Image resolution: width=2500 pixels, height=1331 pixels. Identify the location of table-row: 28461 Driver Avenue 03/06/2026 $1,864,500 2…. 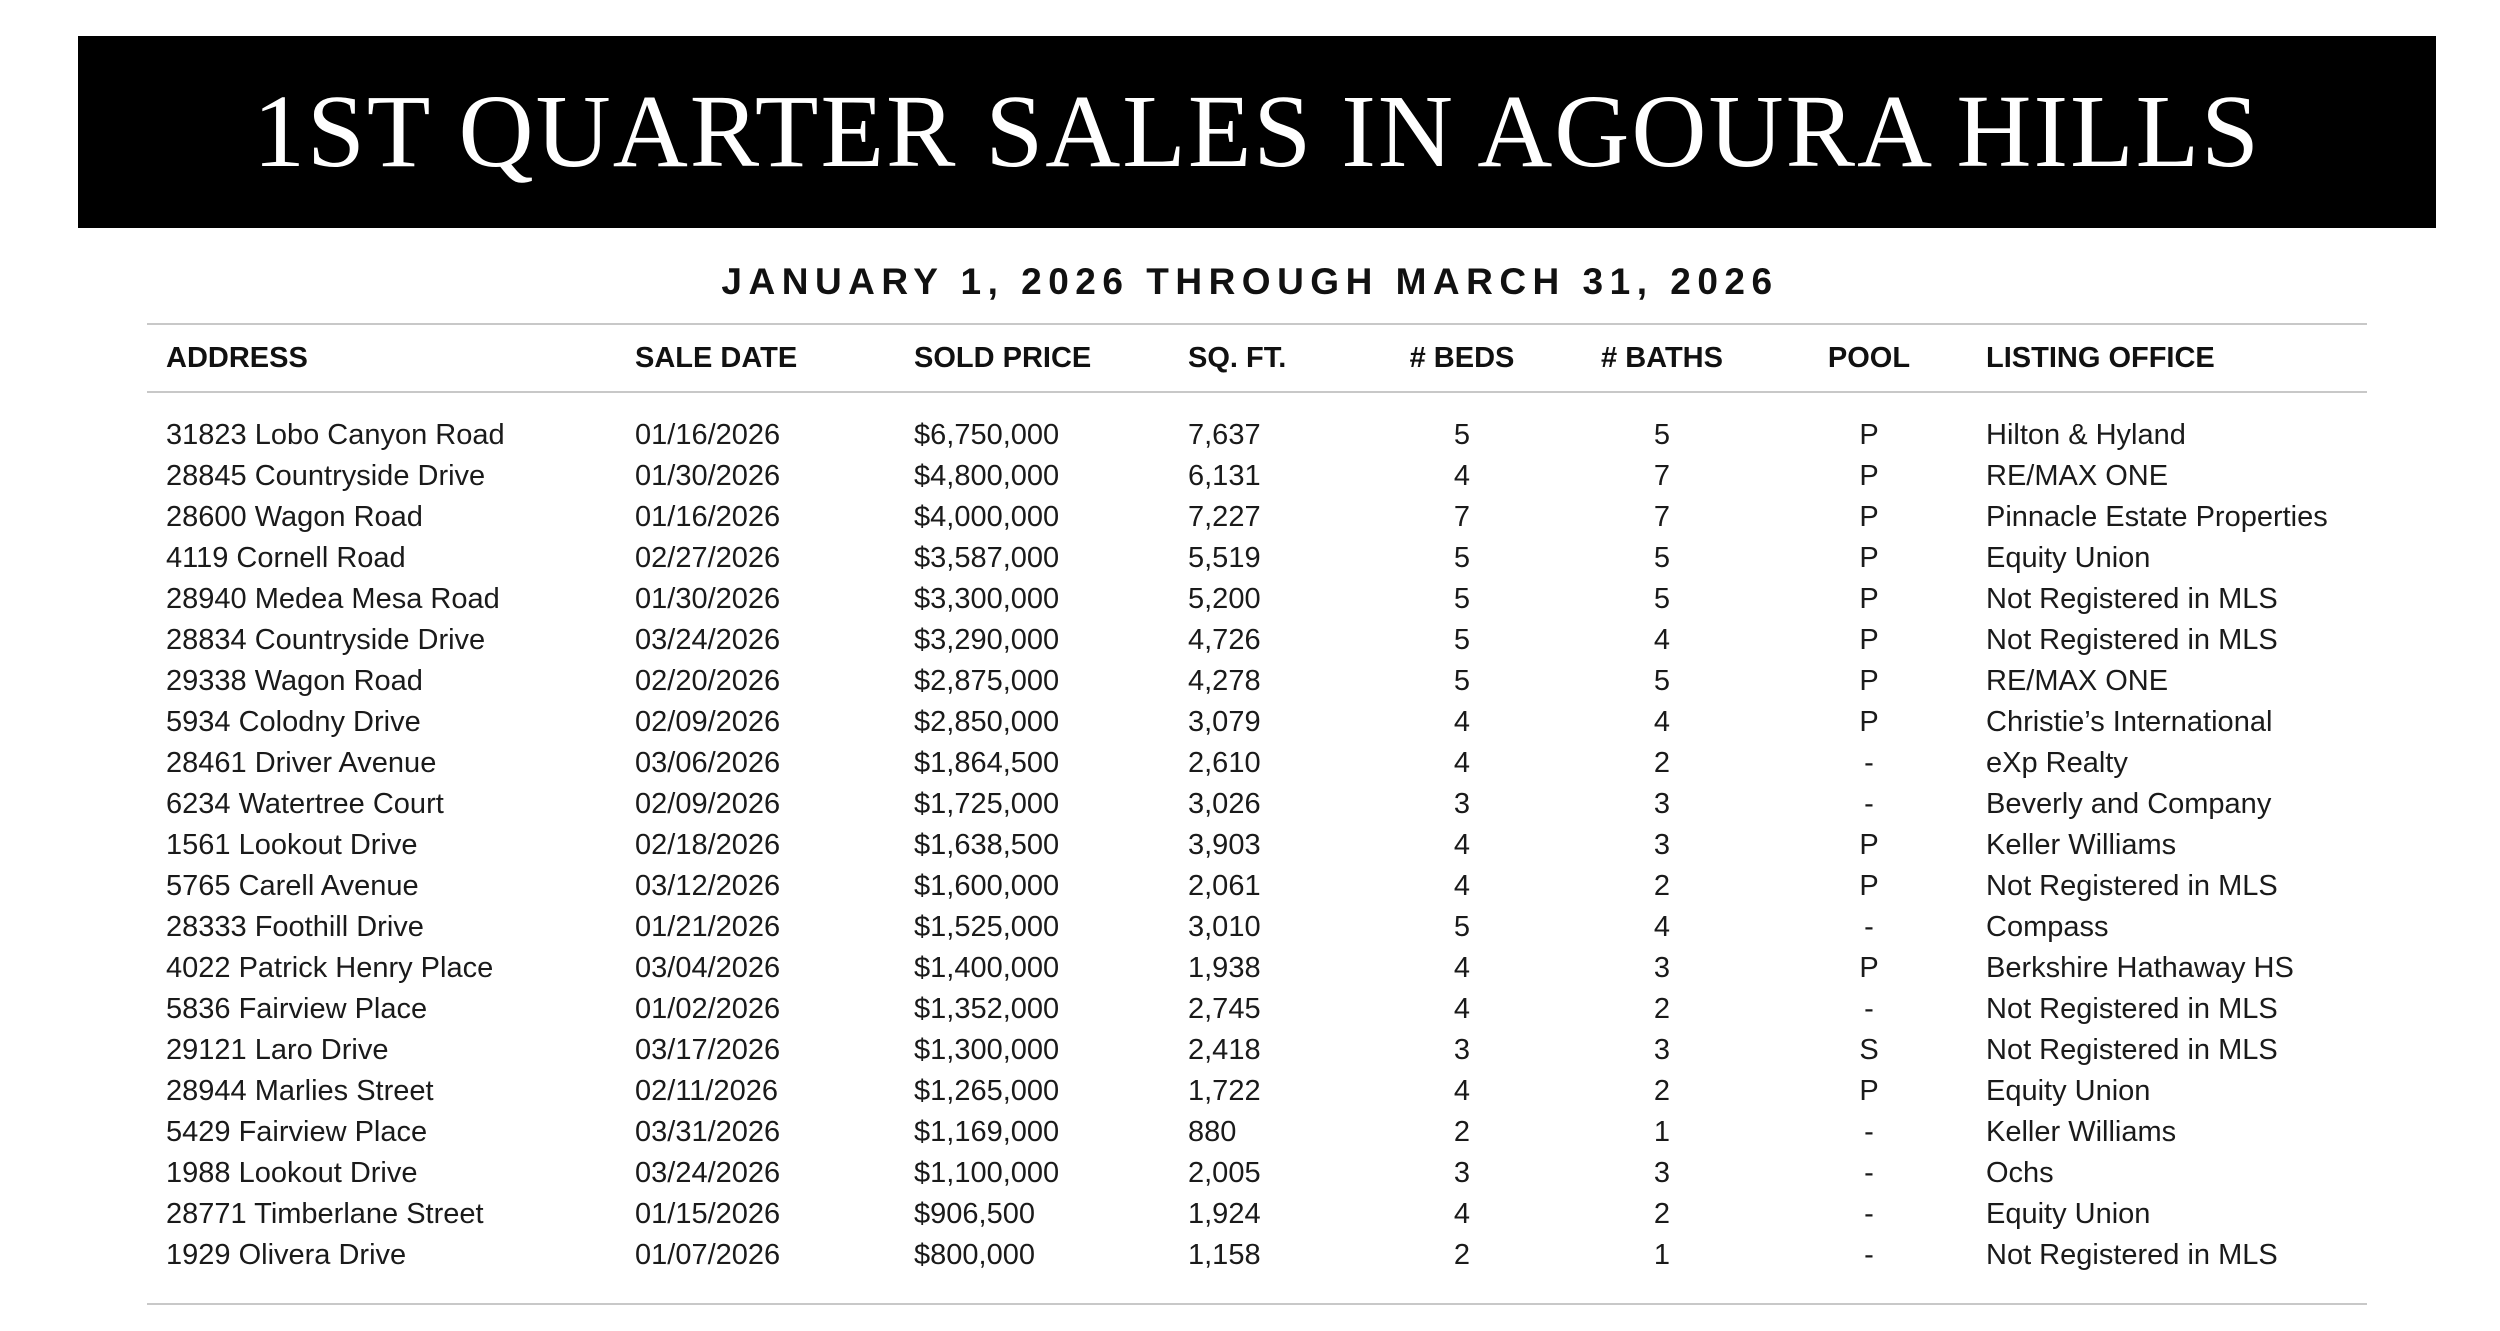
(1257, 763).